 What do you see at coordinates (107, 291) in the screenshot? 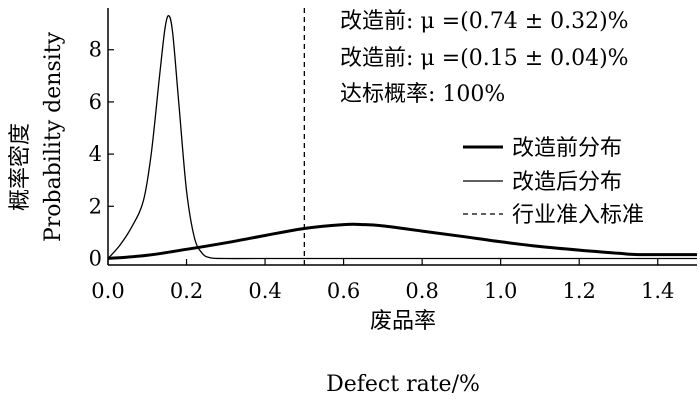
I see `x-tick-label: 0.0` at bounding box center [107, 291].